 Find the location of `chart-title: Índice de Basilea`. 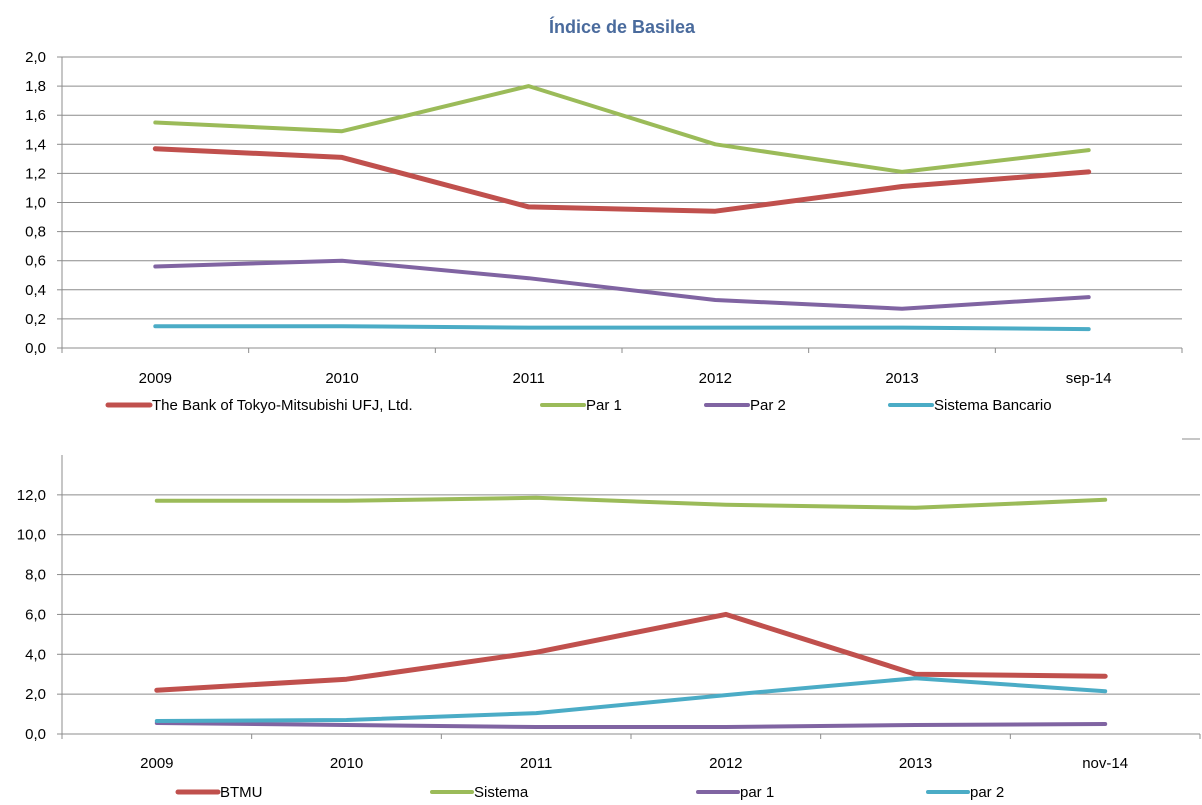

chart-title: Índice de Basilea is located at coordinates (622, 26).